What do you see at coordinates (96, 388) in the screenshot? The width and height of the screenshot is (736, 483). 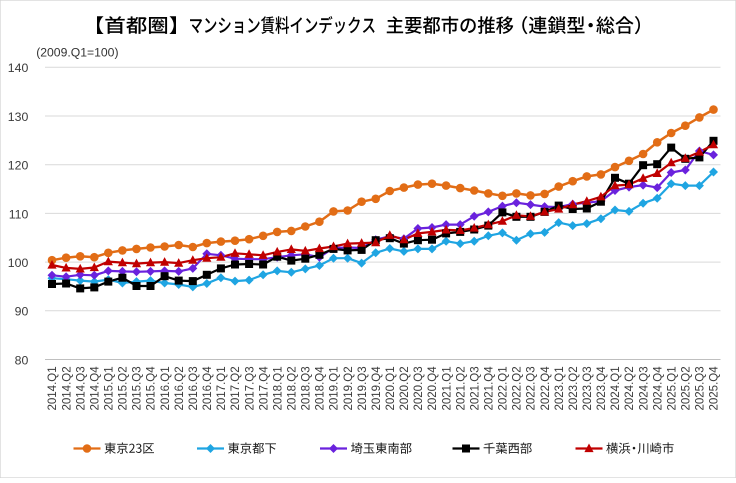 I see `svg-text: 2014.Q4` at bounding box center [96, 388].